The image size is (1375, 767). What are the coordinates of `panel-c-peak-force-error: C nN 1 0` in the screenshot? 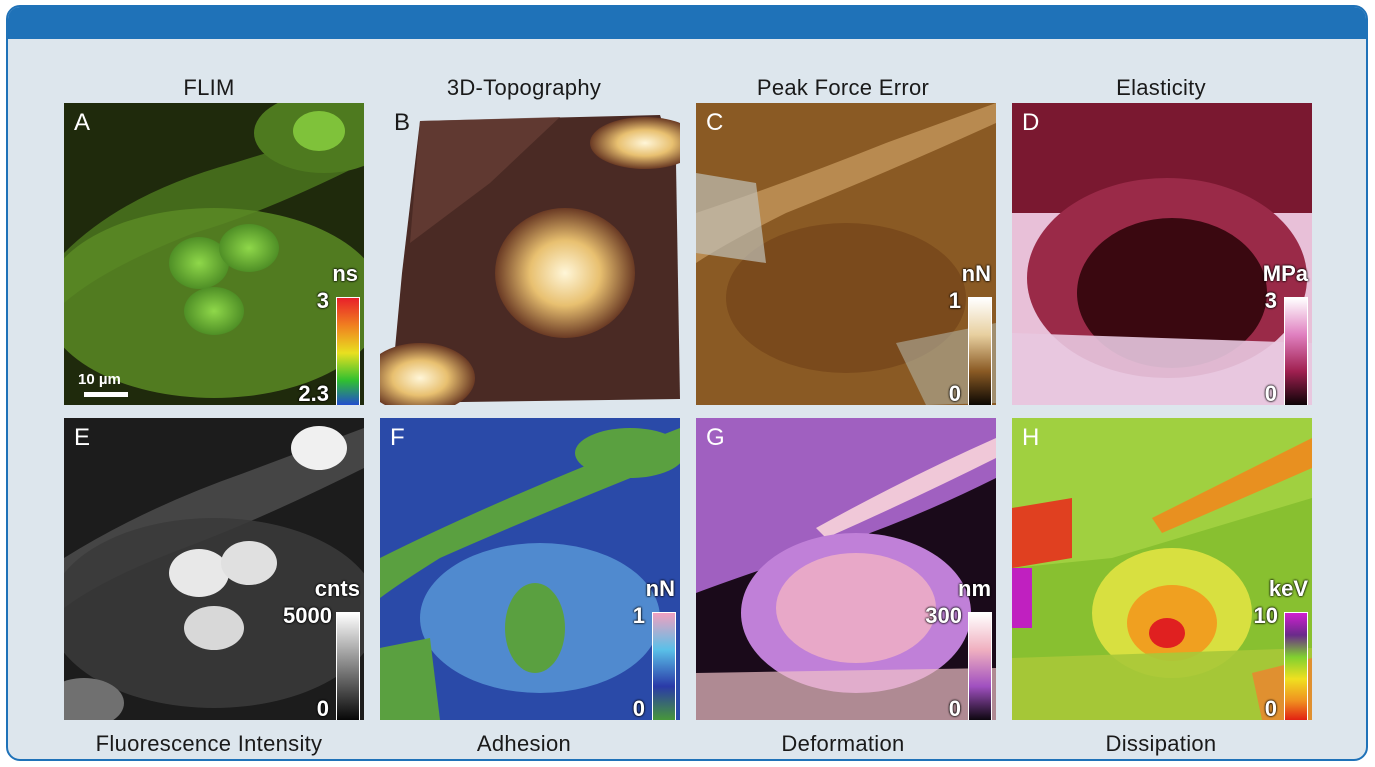 It's located at (846, 254).